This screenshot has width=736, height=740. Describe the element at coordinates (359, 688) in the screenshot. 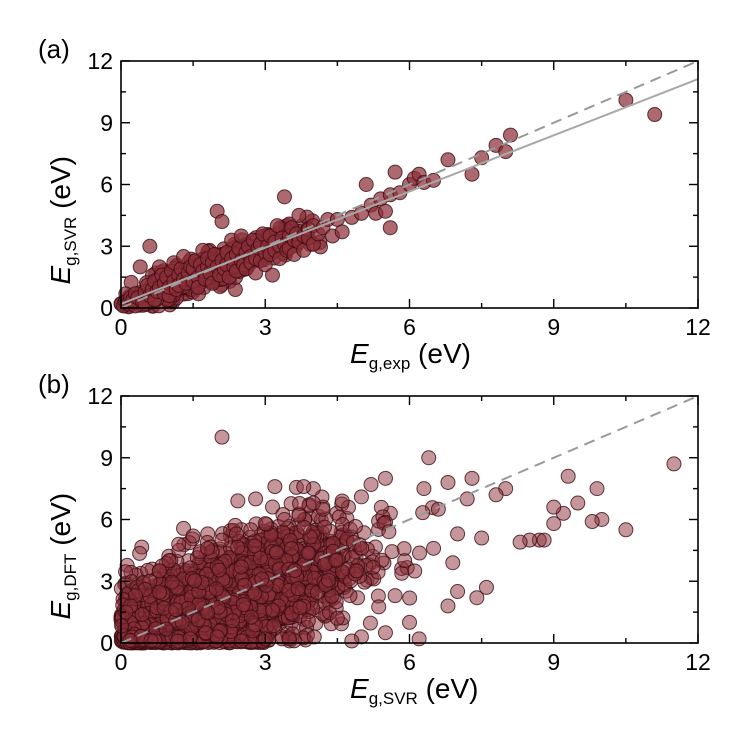

I see `x-axis-label-main-b: E` at that location.